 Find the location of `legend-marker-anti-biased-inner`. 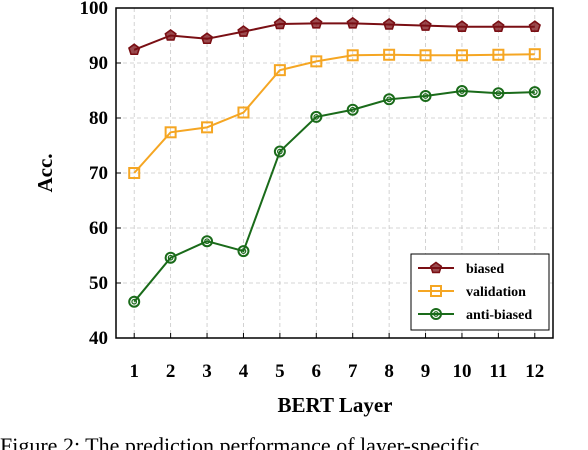

legend-marker-anti-biased-inner is located at coordinates (436, 314).